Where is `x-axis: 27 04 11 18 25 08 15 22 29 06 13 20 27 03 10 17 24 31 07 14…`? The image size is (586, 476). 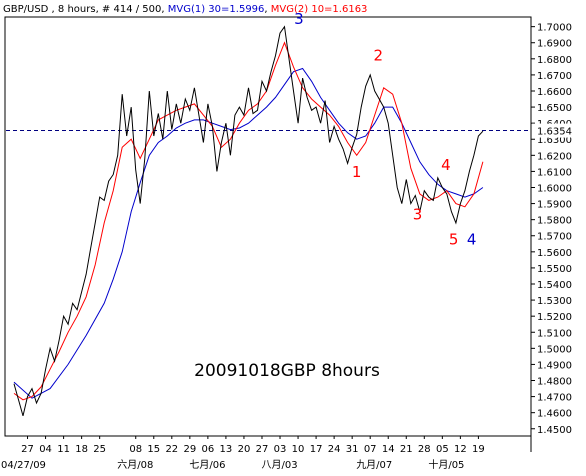 x-axis: 27 04 11 18 25 08 15 22 29 06 13 20 27 03 10 17 24 31 07 14… is located at coordinates (243, 453).